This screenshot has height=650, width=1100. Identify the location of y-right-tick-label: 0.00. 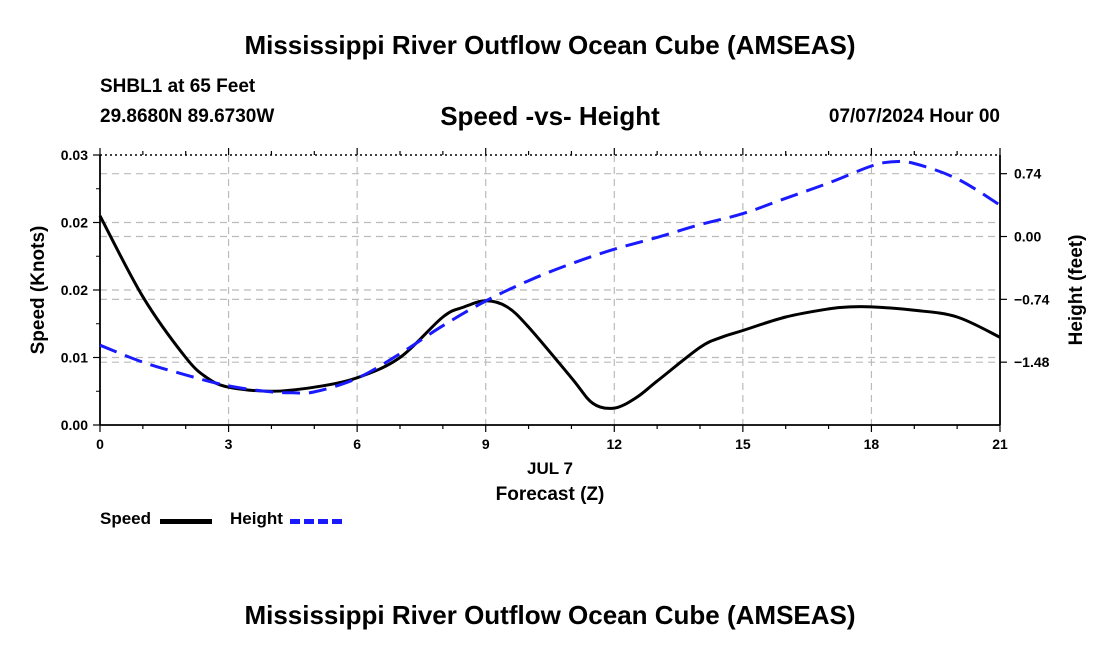
(1027, 237).